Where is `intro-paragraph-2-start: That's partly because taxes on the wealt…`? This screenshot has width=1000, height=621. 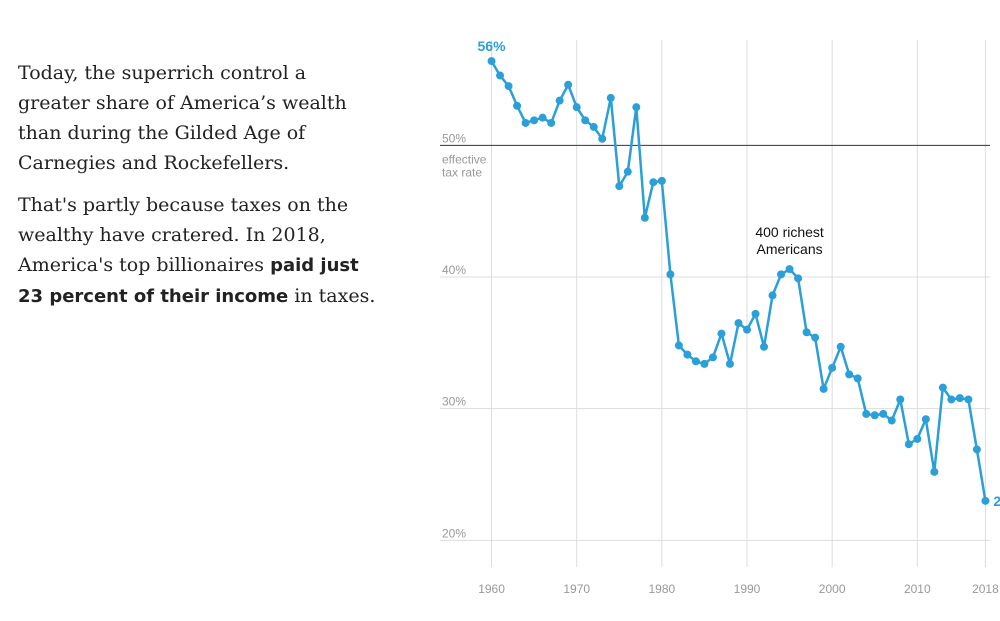
intro-paragraph-2-start: That's partly because taxes on the wealt… is located at coordinates (183, 235).